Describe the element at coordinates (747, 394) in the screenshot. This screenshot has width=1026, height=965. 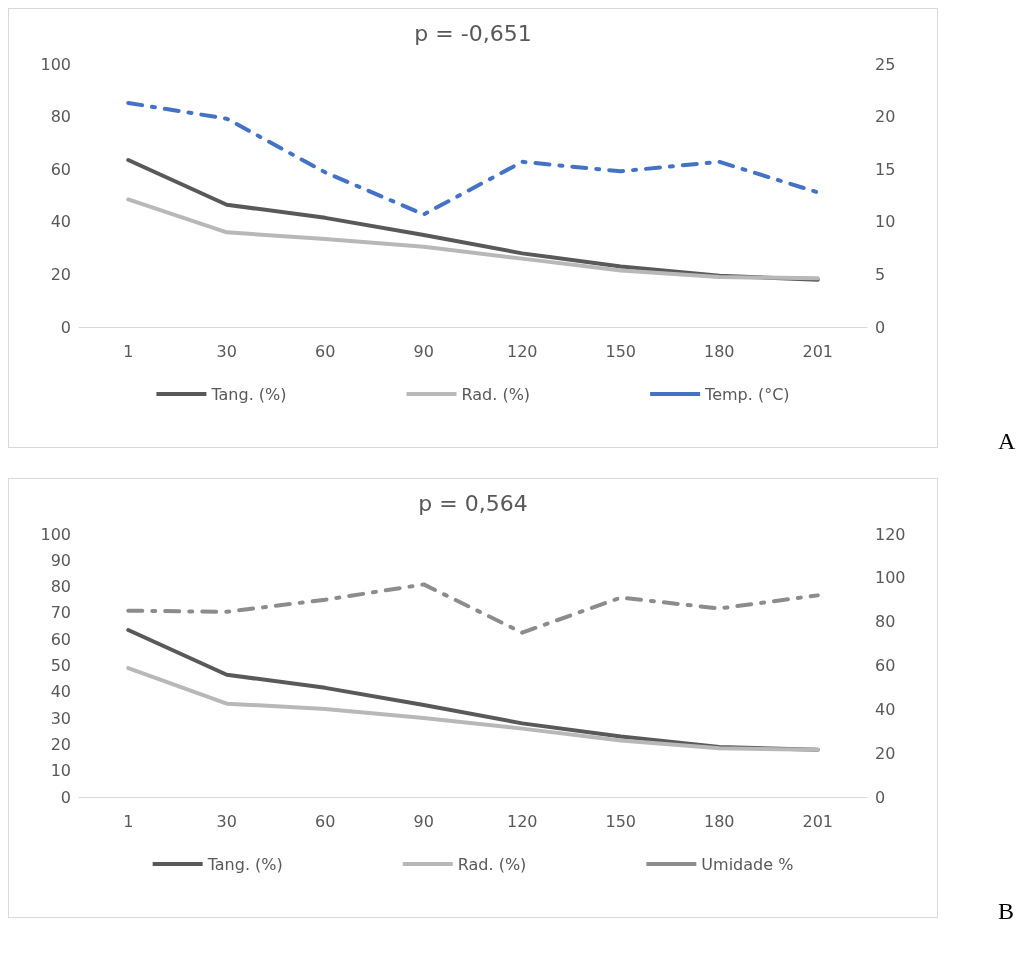
I see `legend-label: Temp. (°C)` at that location.